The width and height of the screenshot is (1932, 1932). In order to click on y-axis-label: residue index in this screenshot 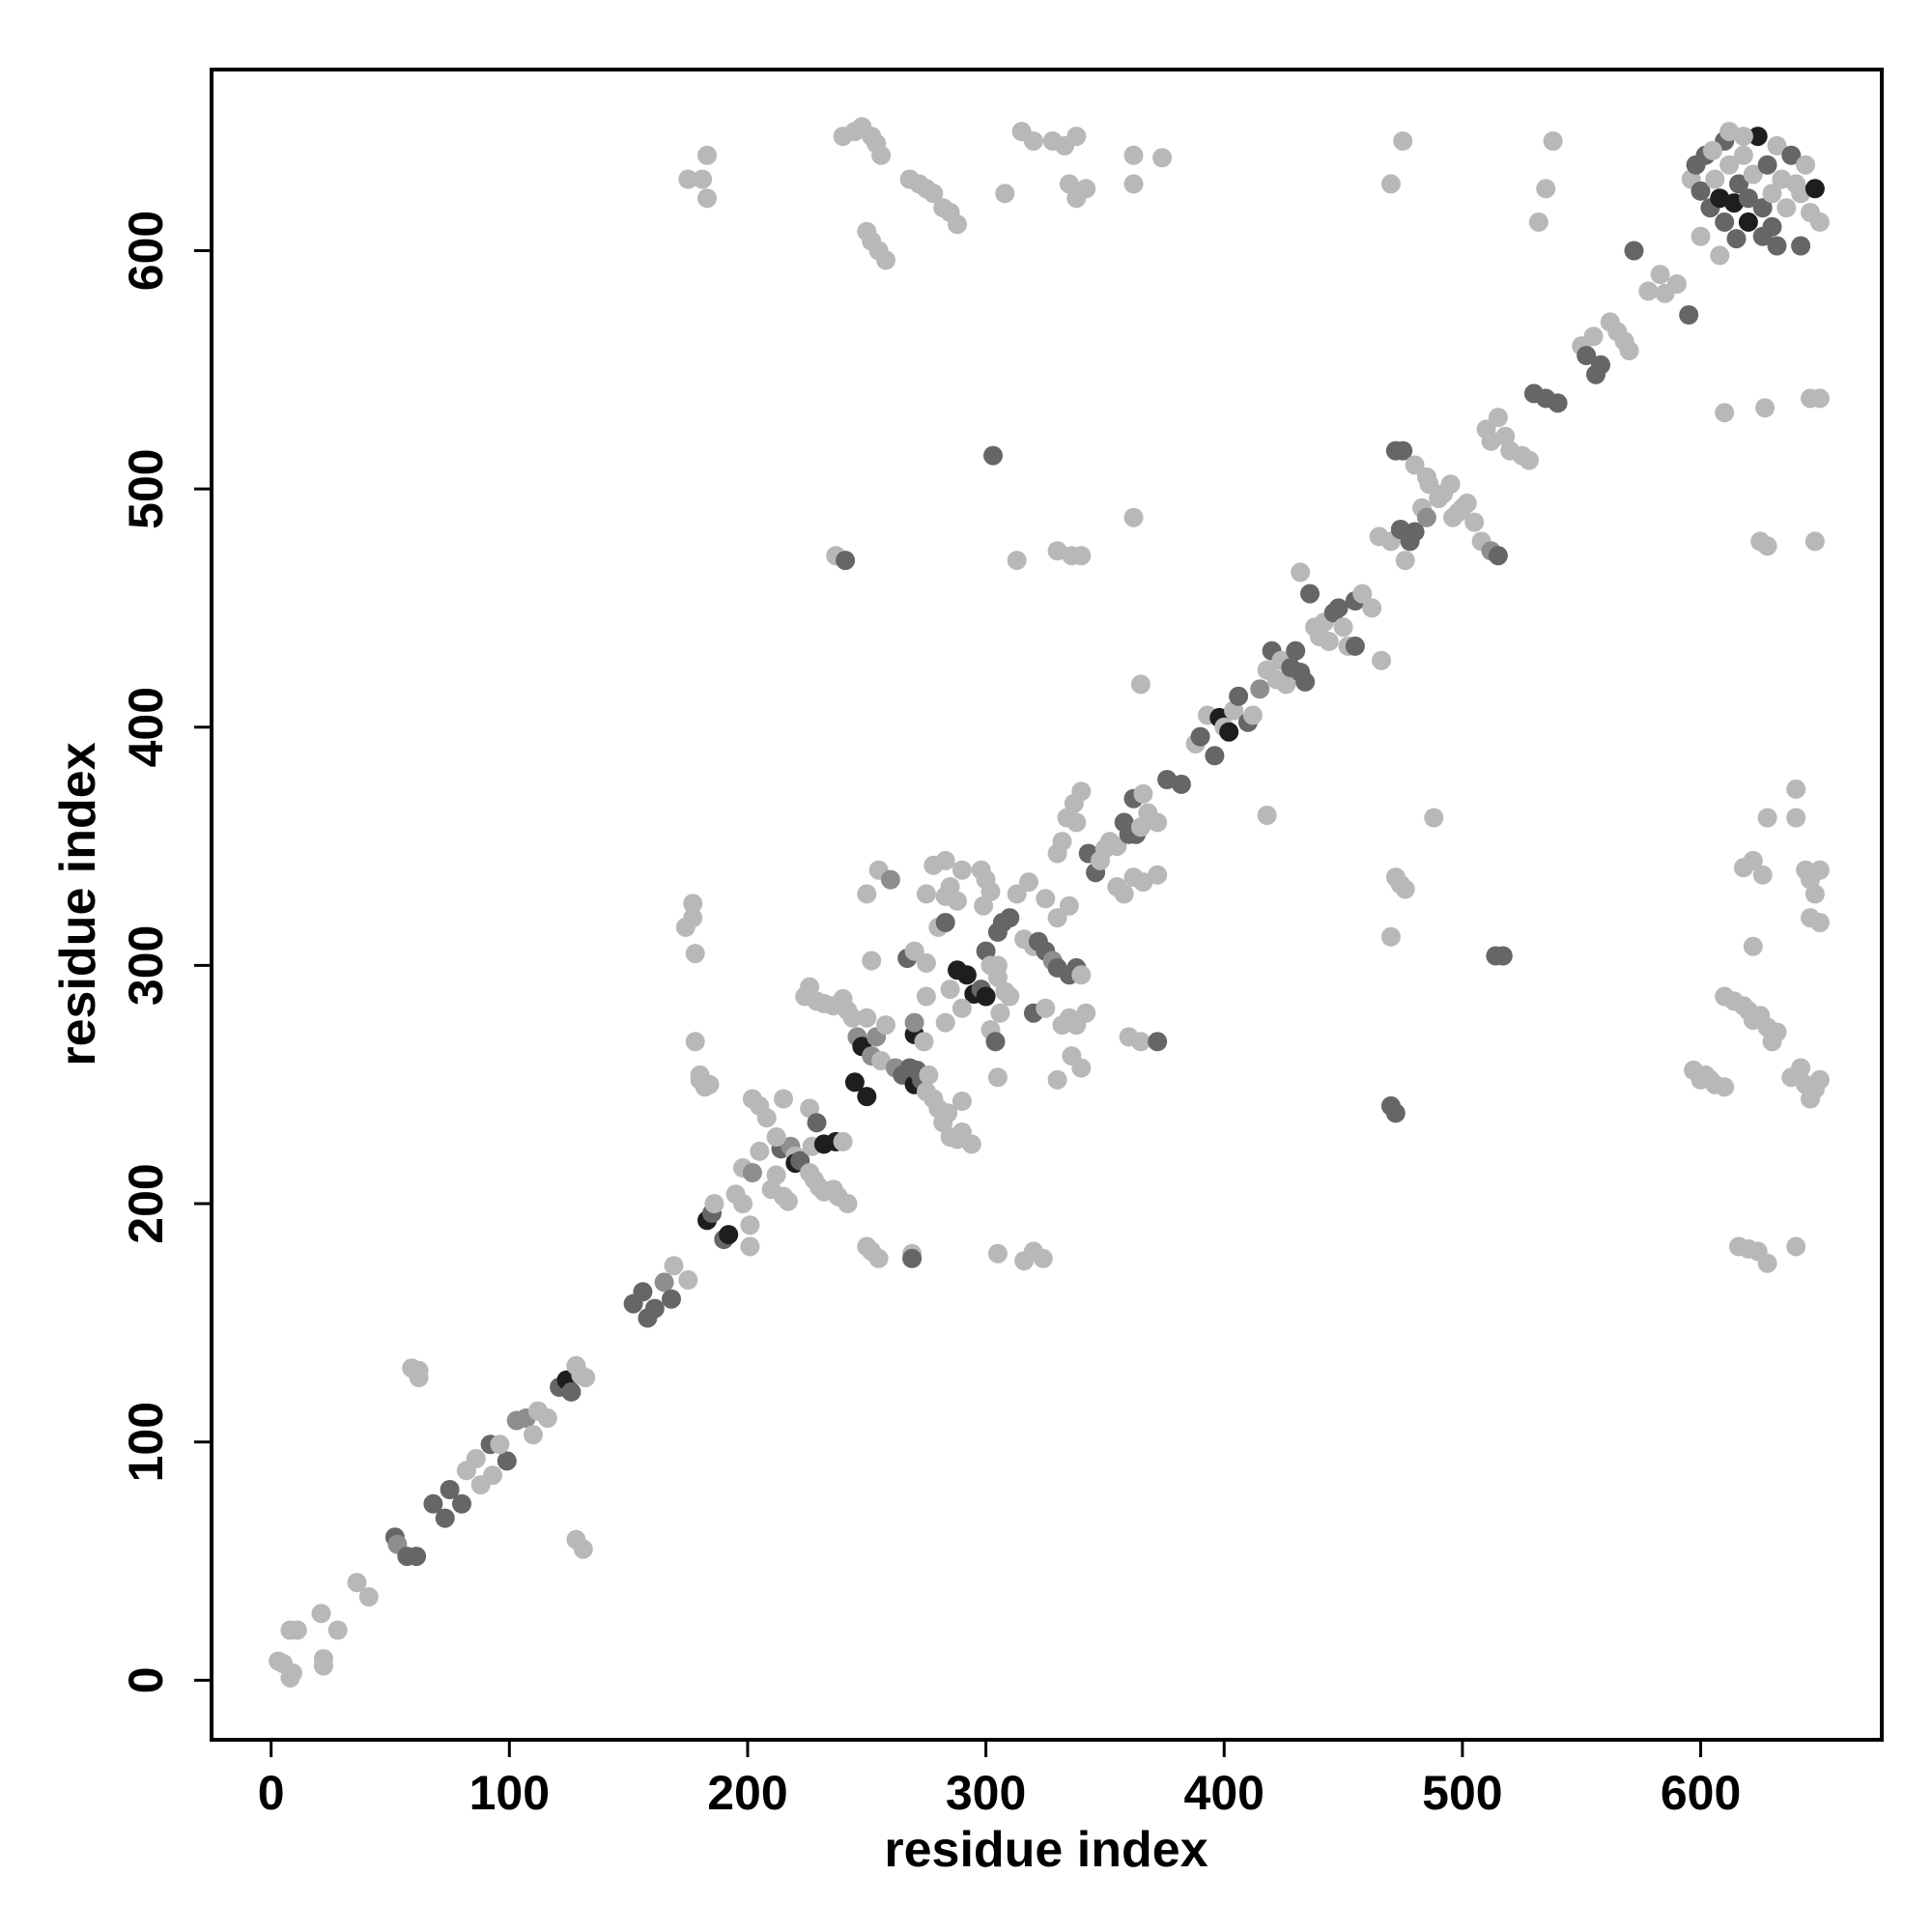, I will do `click(78, 903)`.